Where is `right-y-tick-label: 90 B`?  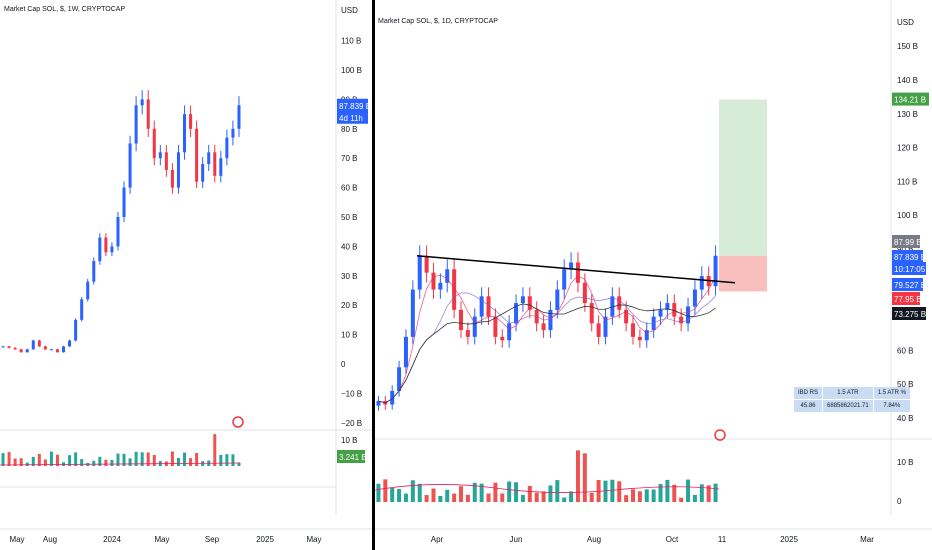 right-y-tick-label: 90 B is located at coordinates (905, 249).